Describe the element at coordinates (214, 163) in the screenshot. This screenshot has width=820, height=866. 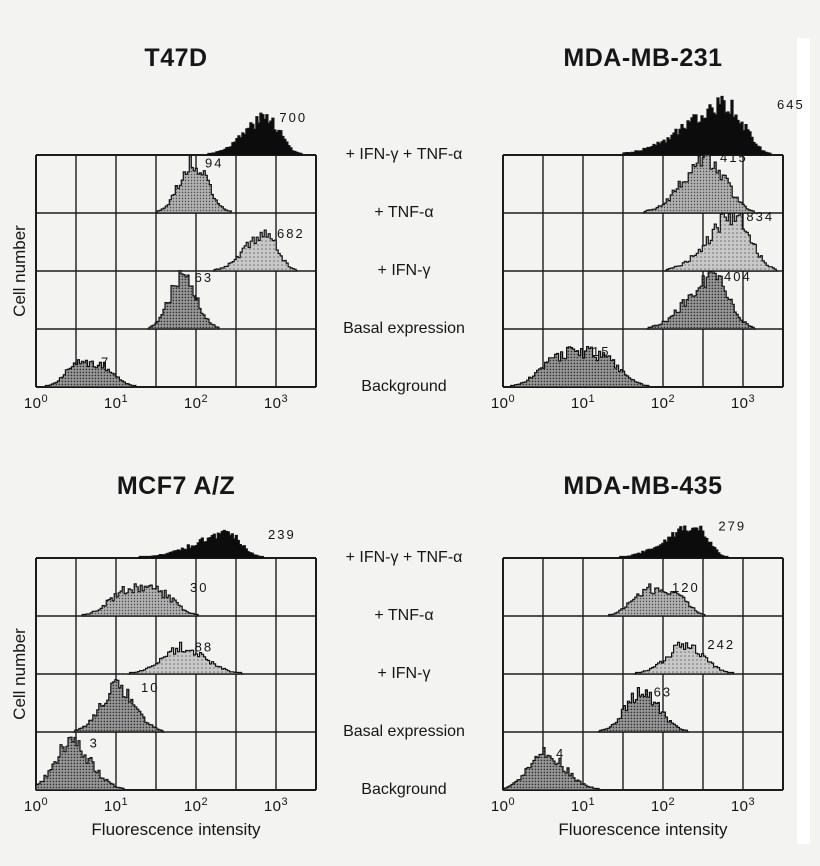
I see `peak-value-label: 94` at that location.